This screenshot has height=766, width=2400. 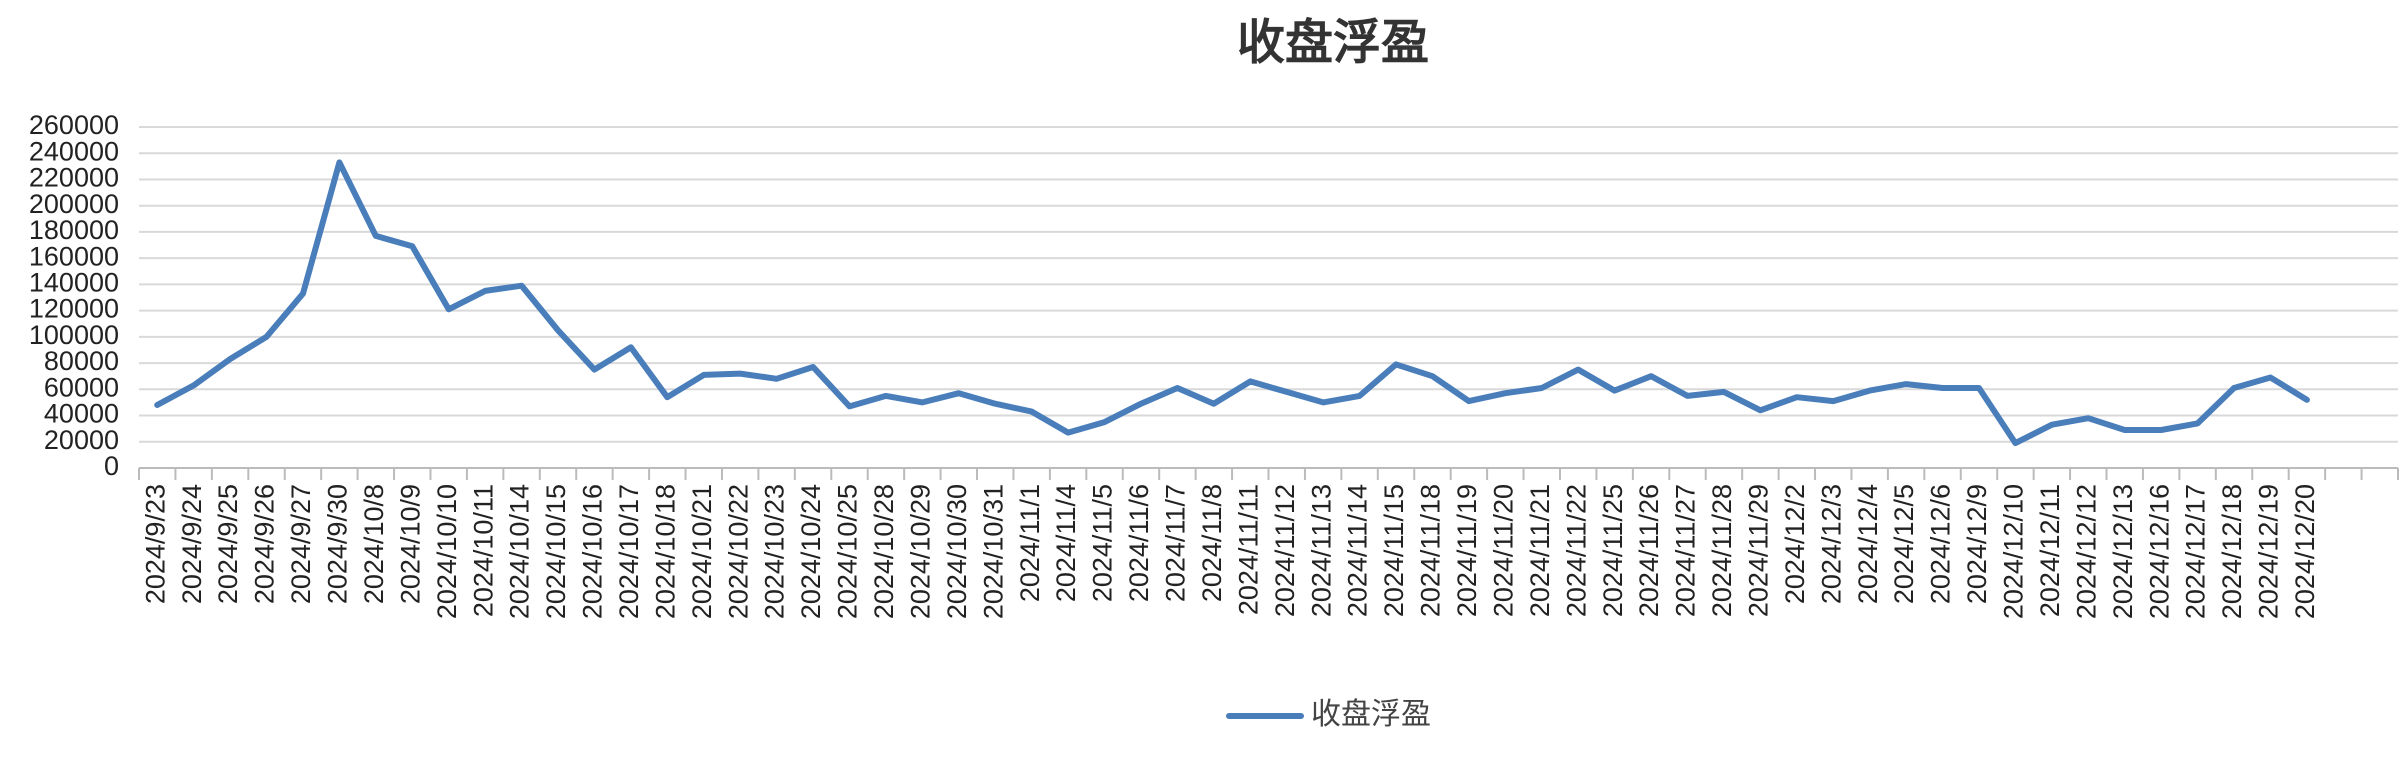 What do you see at coordinates (1321, 550) in the screenshot?
I see `x-tick-label: 2024/11/13` at bounding box center [1321, 550].